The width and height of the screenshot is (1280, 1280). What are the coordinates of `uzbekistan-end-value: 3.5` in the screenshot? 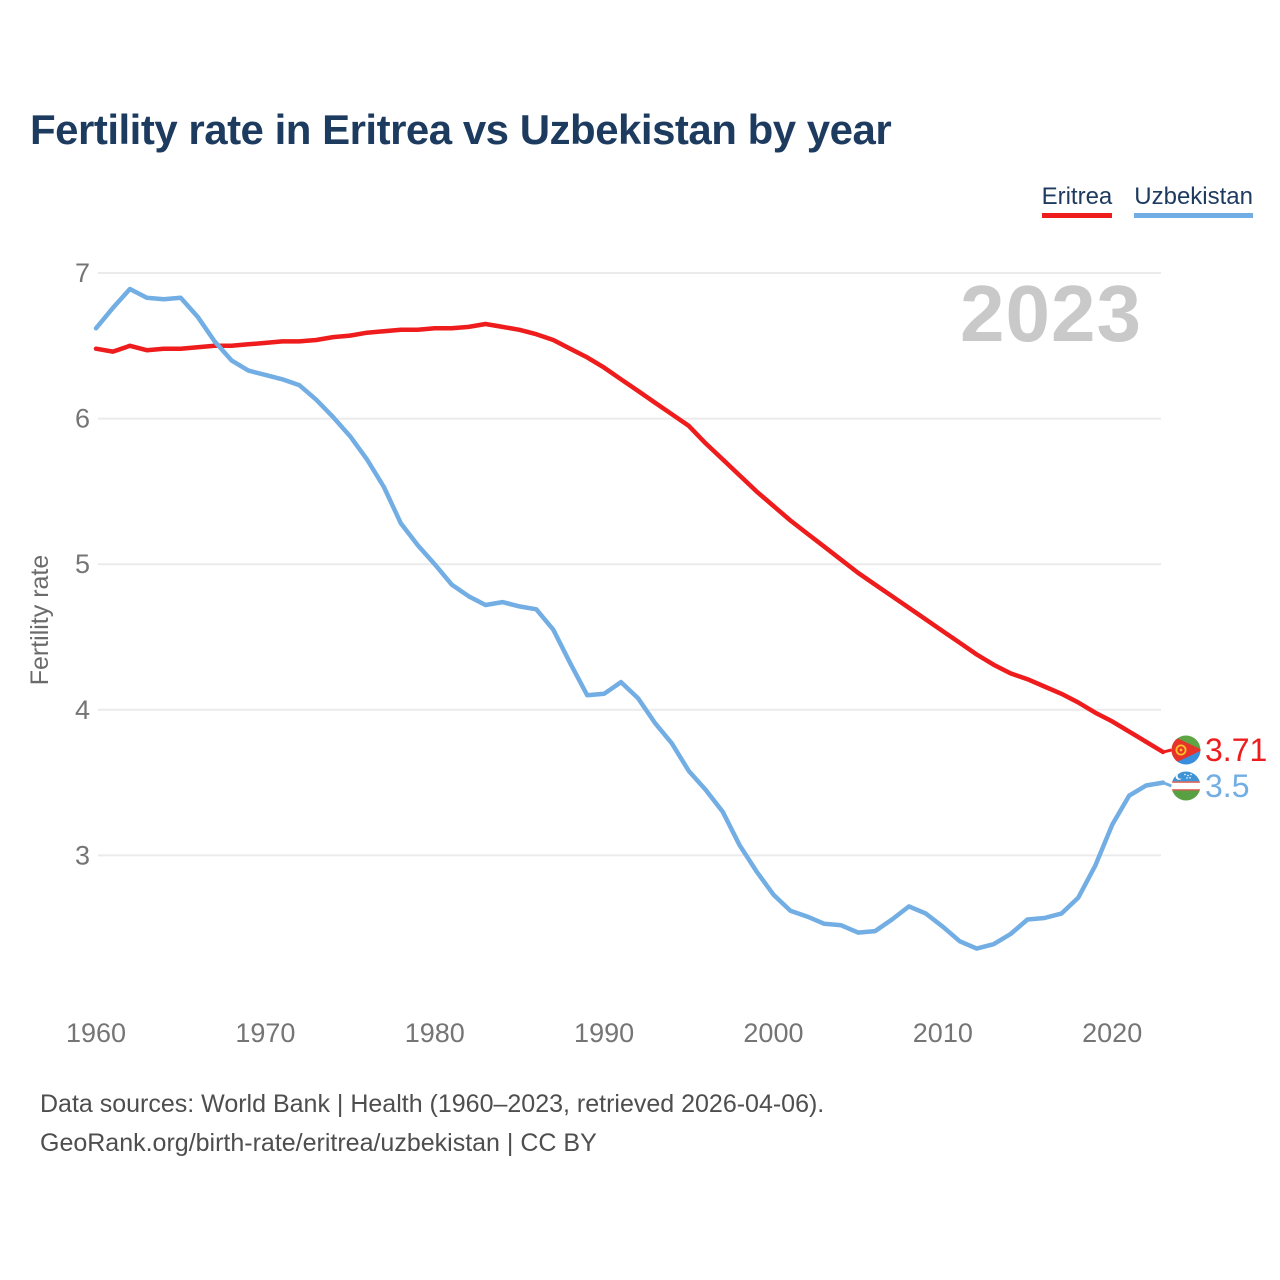 It's located at (1227, 786).